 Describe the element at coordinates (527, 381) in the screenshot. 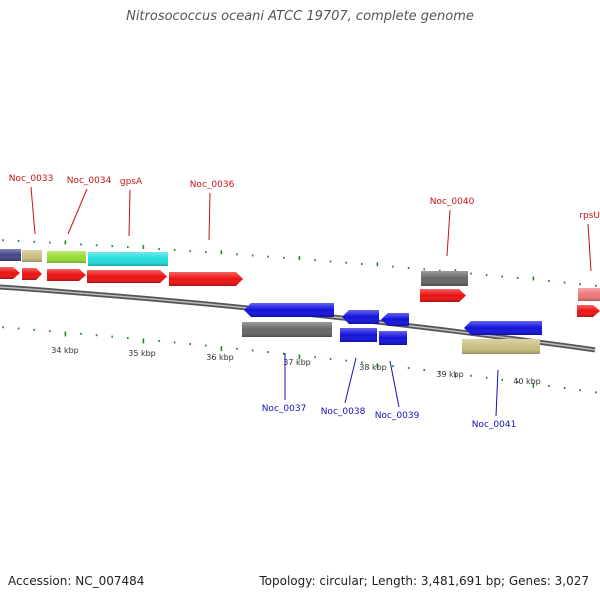

I see `kbp-tick-label: 40 kbp` at that location.